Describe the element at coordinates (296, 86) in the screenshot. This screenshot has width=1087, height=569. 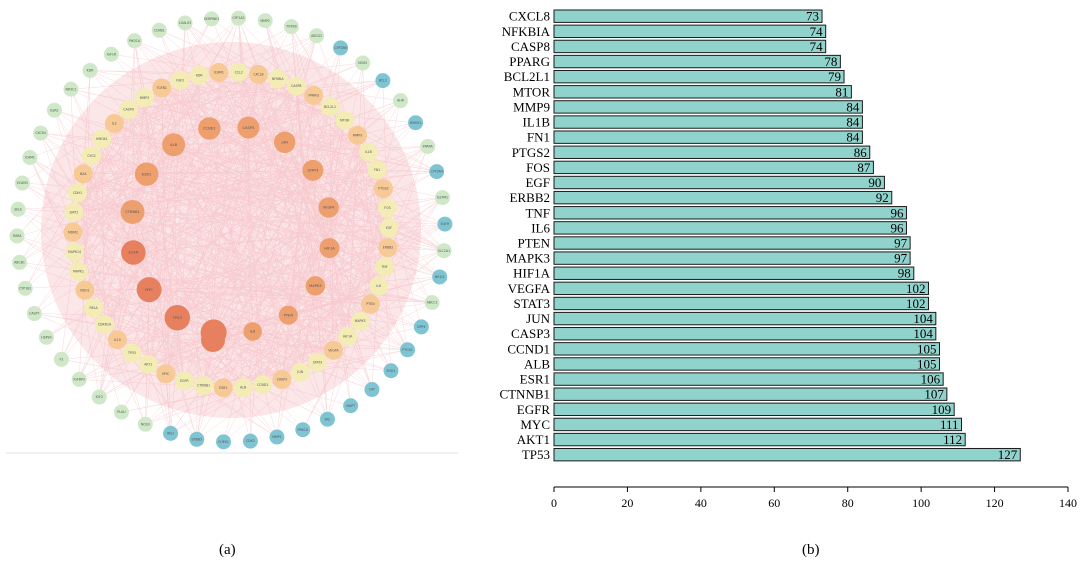
I see `network-node-casp8` at that location.